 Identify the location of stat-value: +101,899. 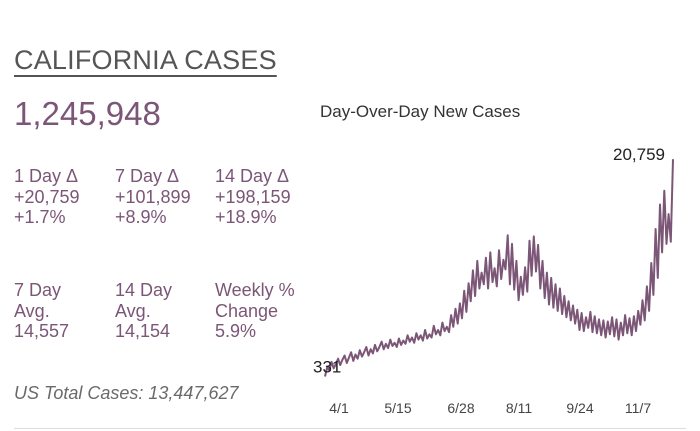
(153, 196).